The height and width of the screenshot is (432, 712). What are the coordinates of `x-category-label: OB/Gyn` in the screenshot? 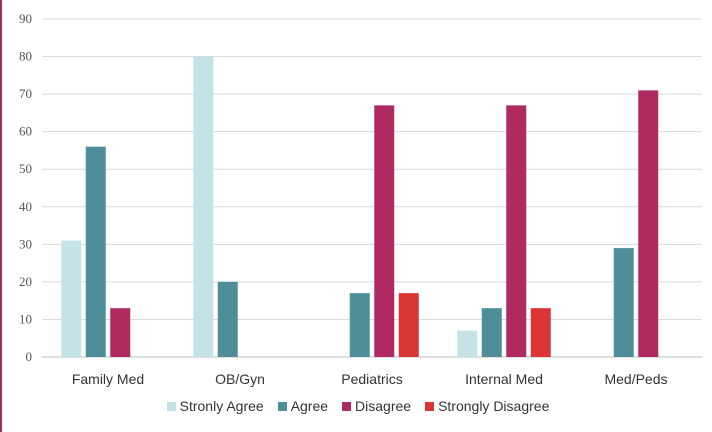 It's located at (240, 379).